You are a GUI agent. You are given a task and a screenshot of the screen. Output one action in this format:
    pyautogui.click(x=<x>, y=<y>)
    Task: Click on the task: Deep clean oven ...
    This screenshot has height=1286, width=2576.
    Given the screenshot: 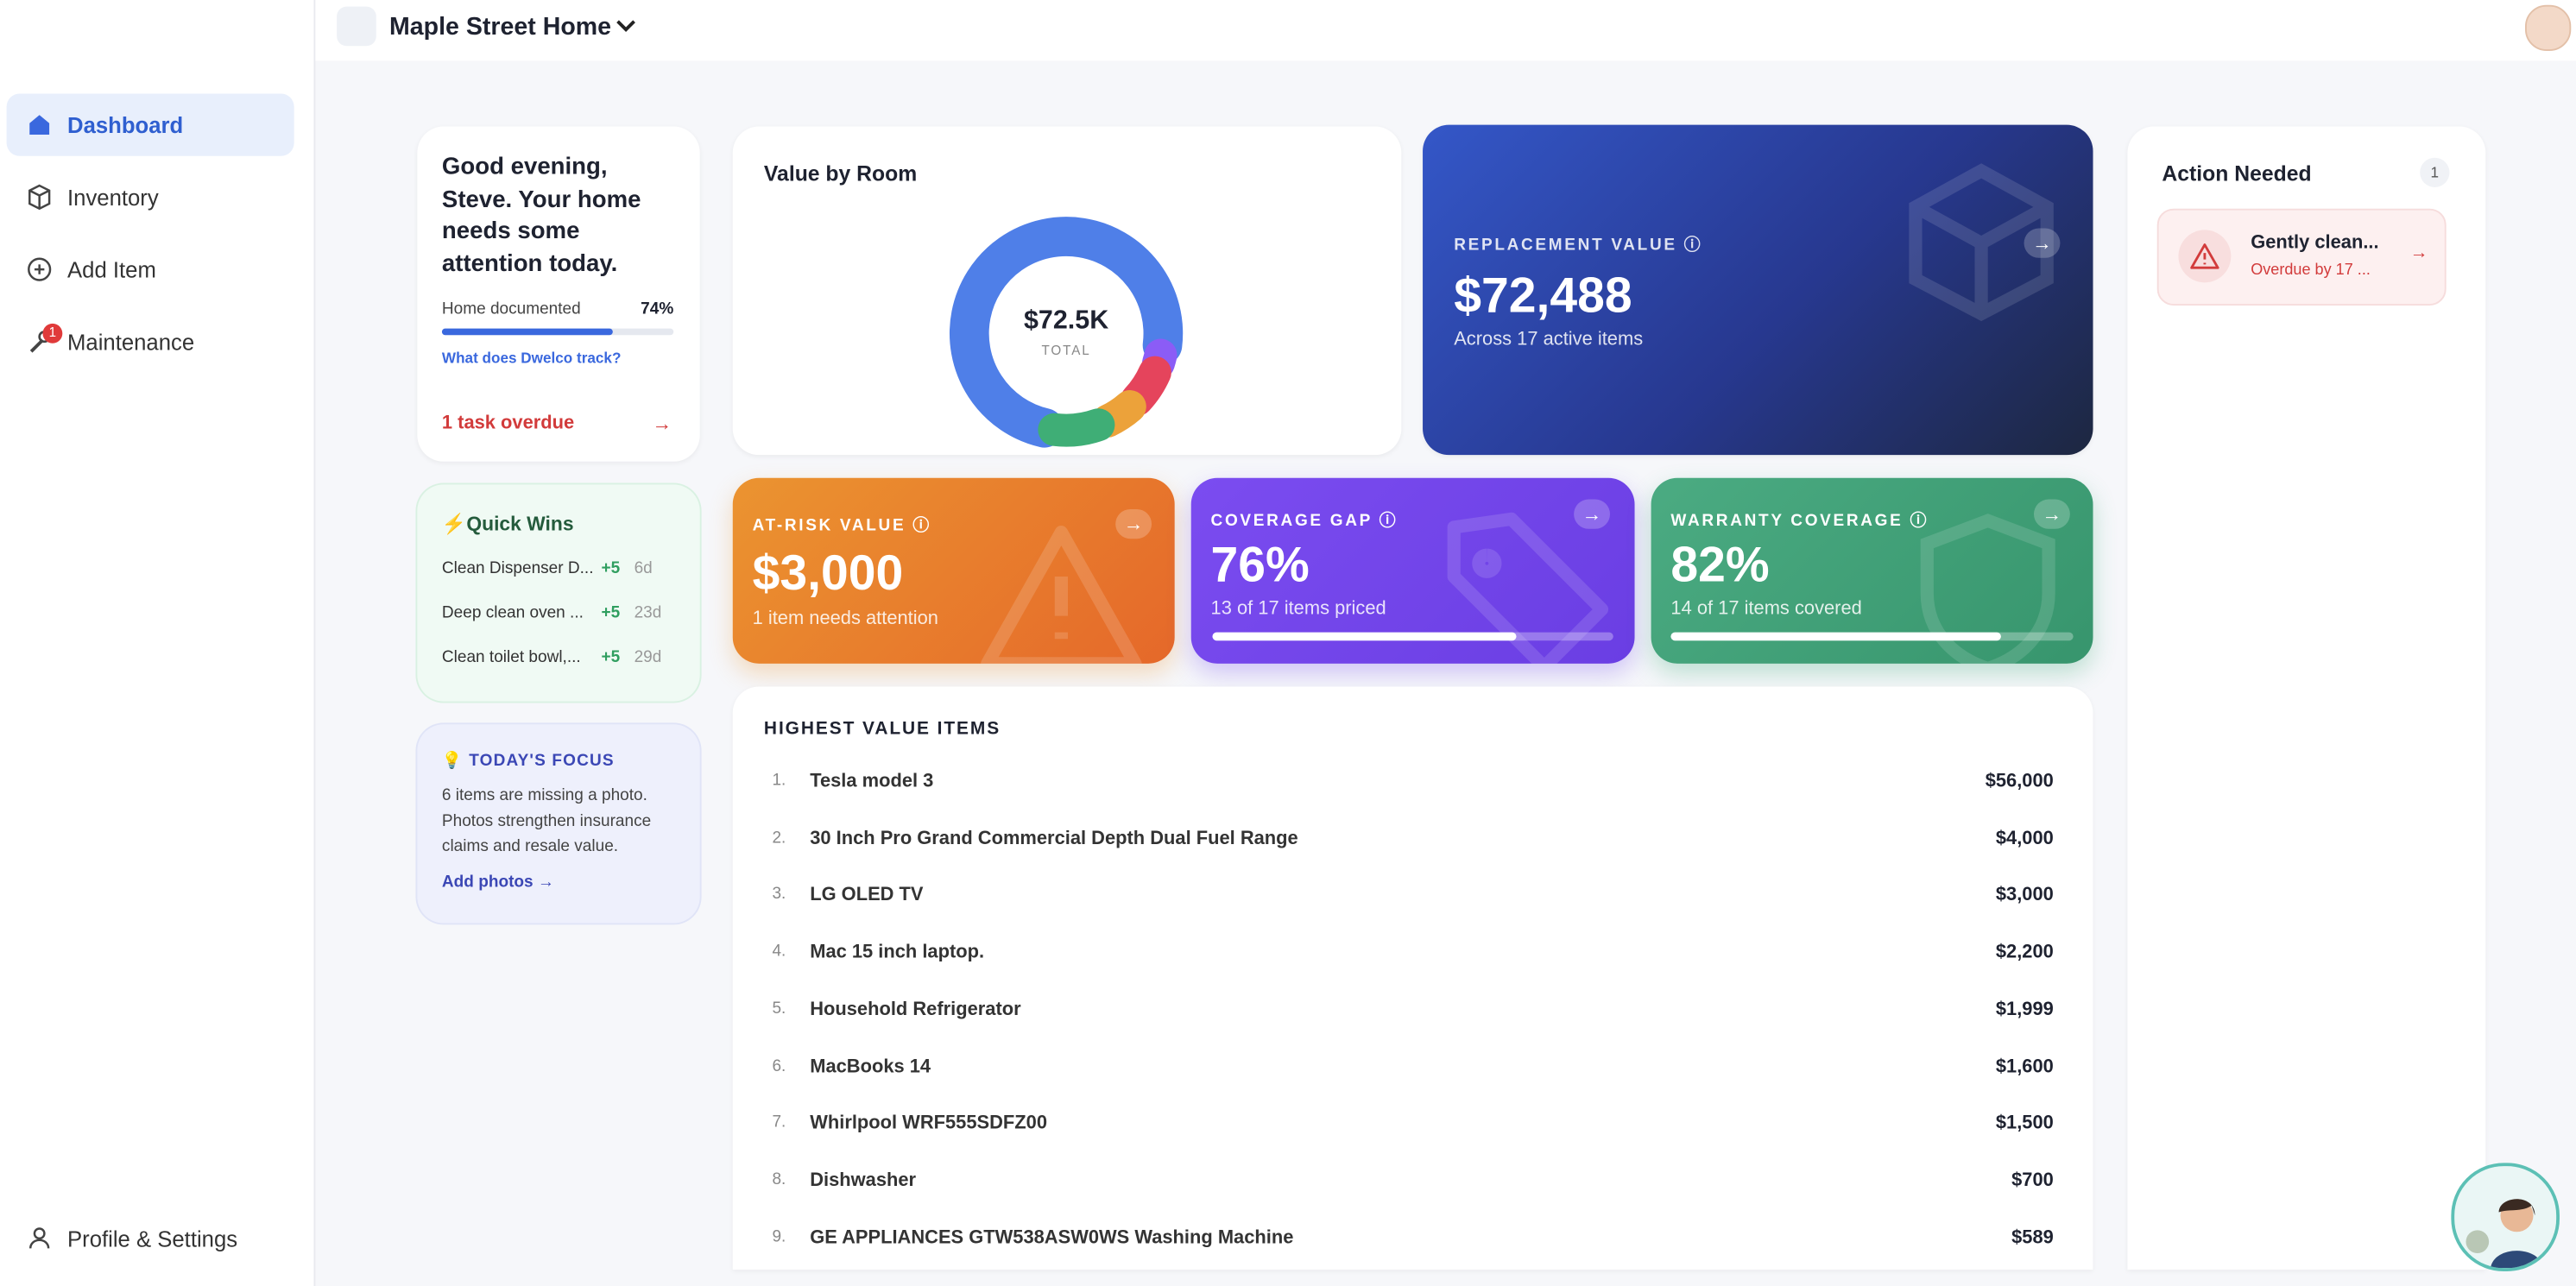 What is the action you would take?
    pyautogui.click(x=512, y=613)
    